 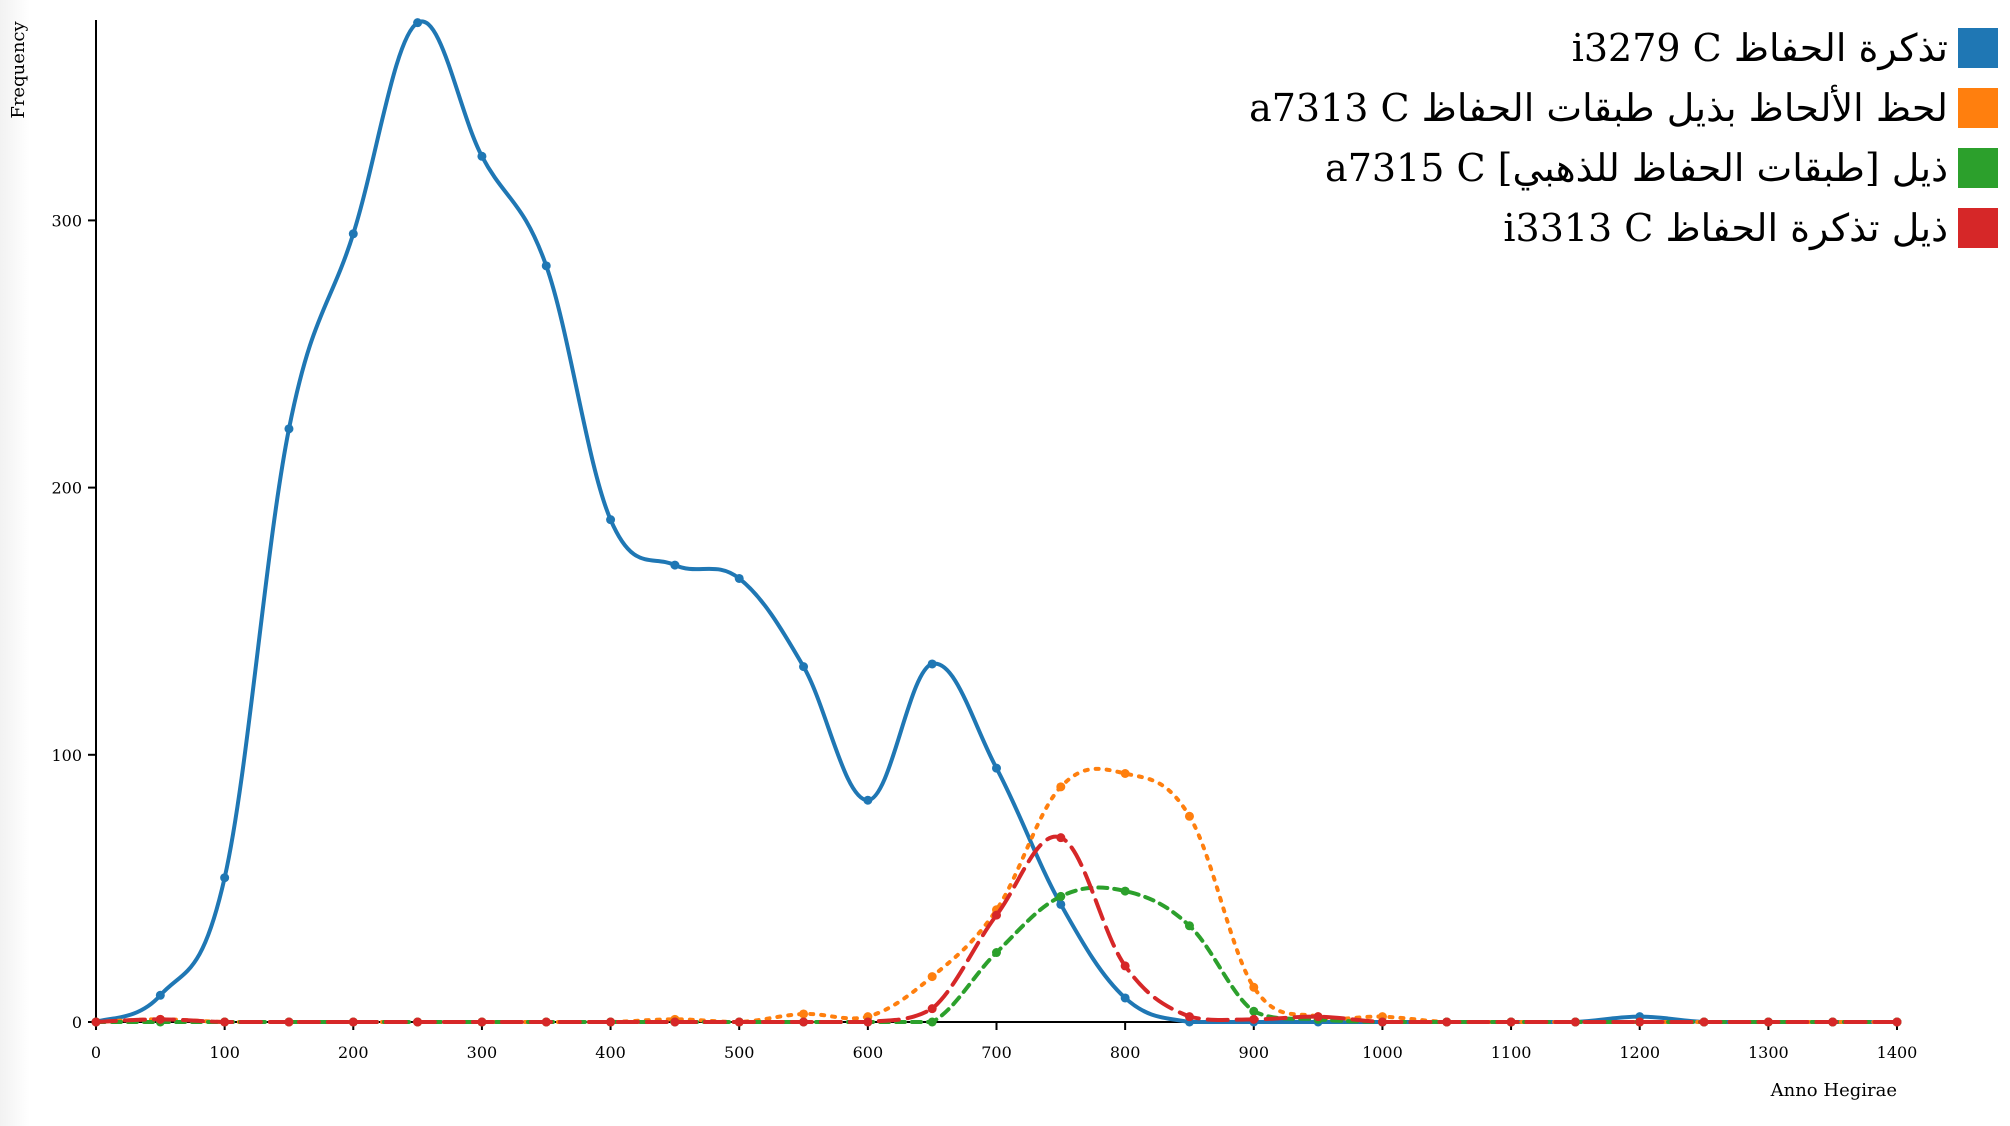 What do you see at coordinates (996, 1052) in the screenshot?
I see `x-tick-label: 700` at bounding box center [996, 1052].